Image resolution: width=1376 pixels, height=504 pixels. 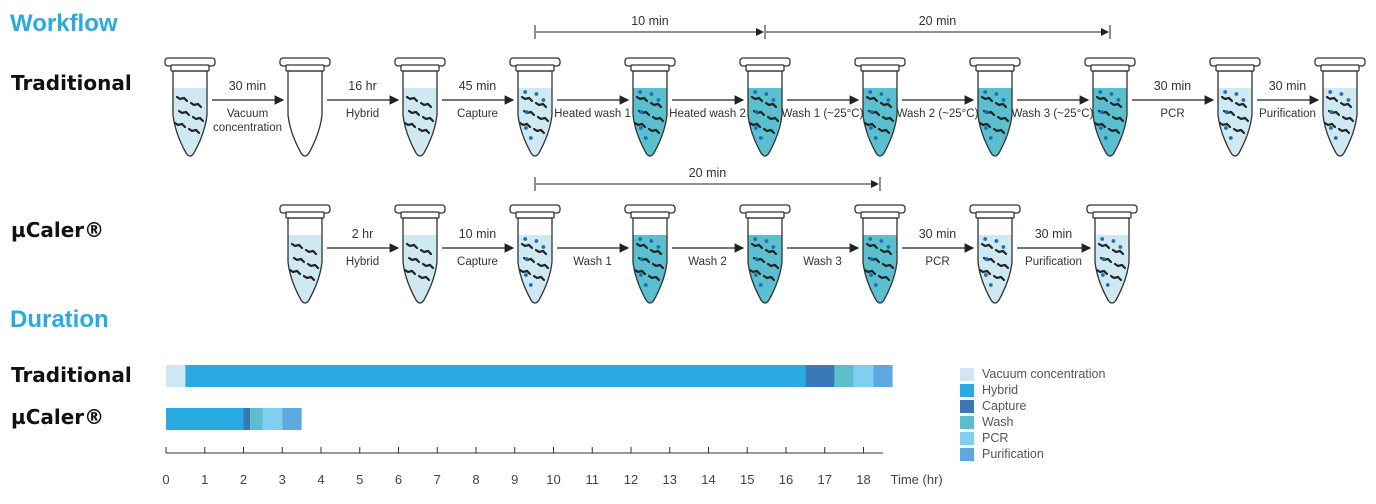 What do you see at coordinates (204, 479) in the screenshot?
I see `x-tick-label: 1` at bounding box center [204, 479].